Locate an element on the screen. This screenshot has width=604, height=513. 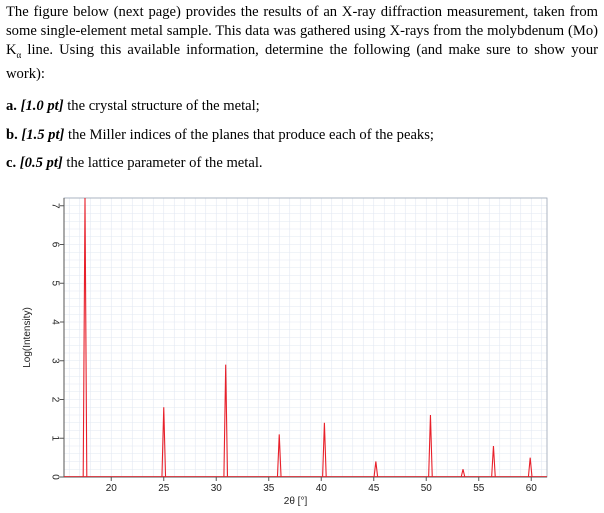
x-tick-label: 25 is located at coordinates (164, 488).